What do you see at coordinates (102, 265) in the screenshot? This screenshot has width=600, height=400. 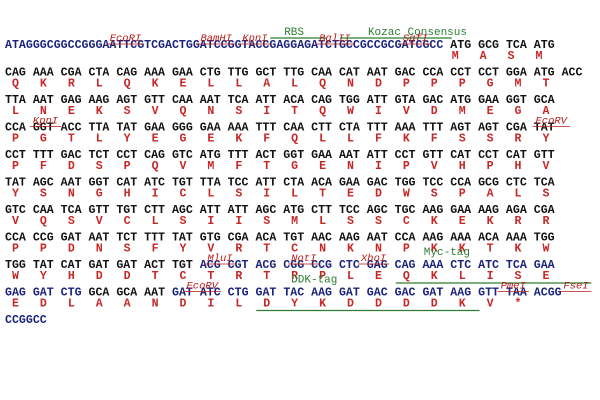 I see `sequence-segment: TGG TAT CAT GAT GAT ACT TGT` at bounding box center [102, 265].